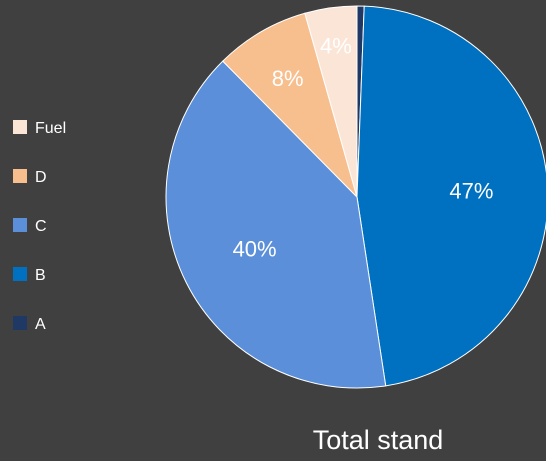 The height and width of the screenshot is (461, 546). I want to click on data-label-b: 47%, so click(471, 191).